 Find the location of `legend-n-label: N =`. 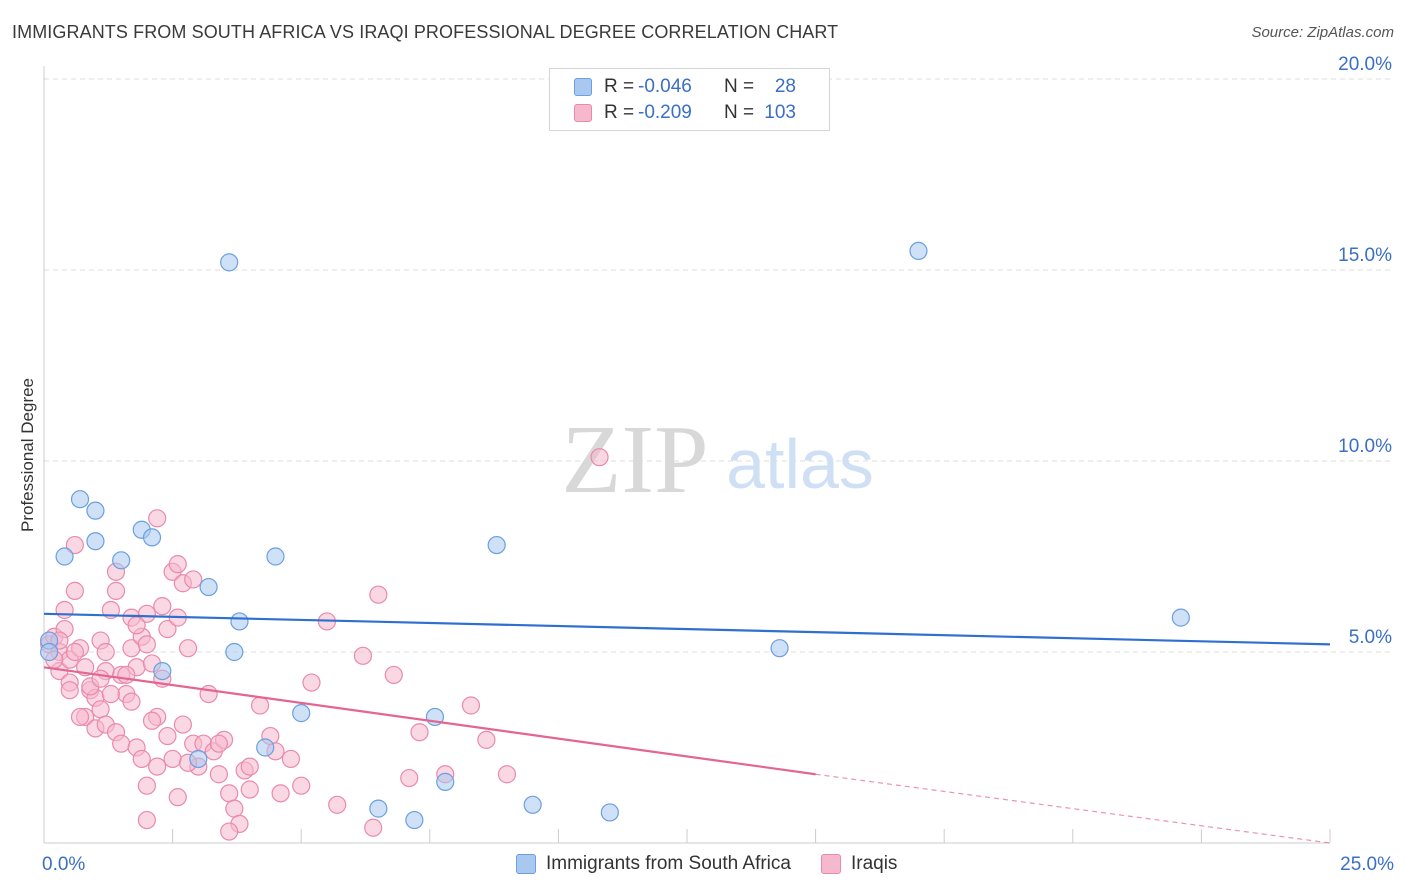

legend-n-label: N = is located at coordinates (739, 86).